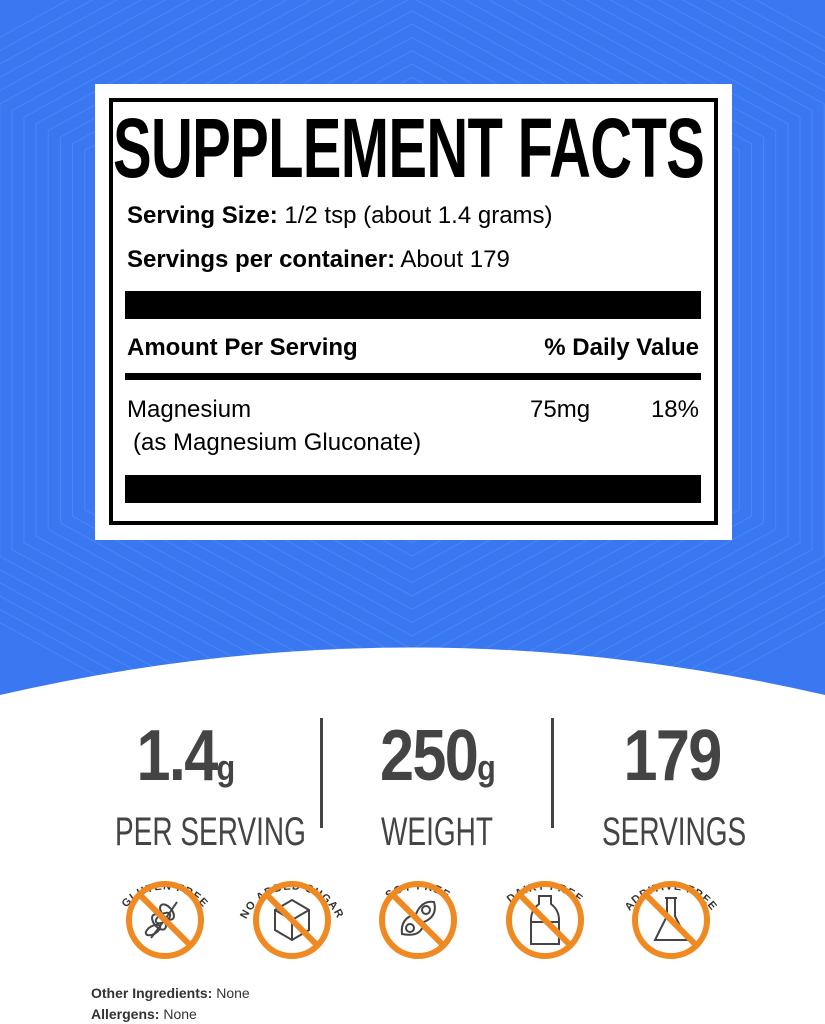  Describe the element at coordinates (340, 215) in the screenshot. I see `serving-size: Serving Size: 1/2 tsp (about 1.4 grams)` at that location.